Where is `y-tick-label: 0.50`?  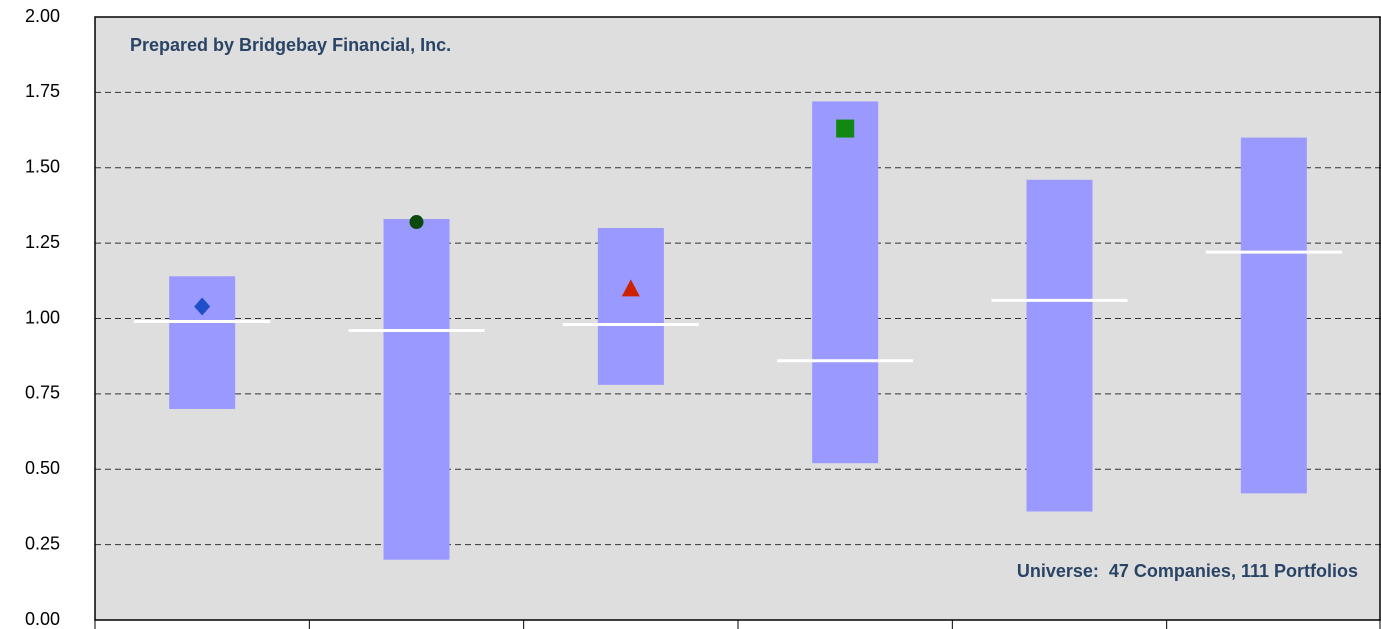 y-tick-label: 0.50 is located at coordinates (42, 468).